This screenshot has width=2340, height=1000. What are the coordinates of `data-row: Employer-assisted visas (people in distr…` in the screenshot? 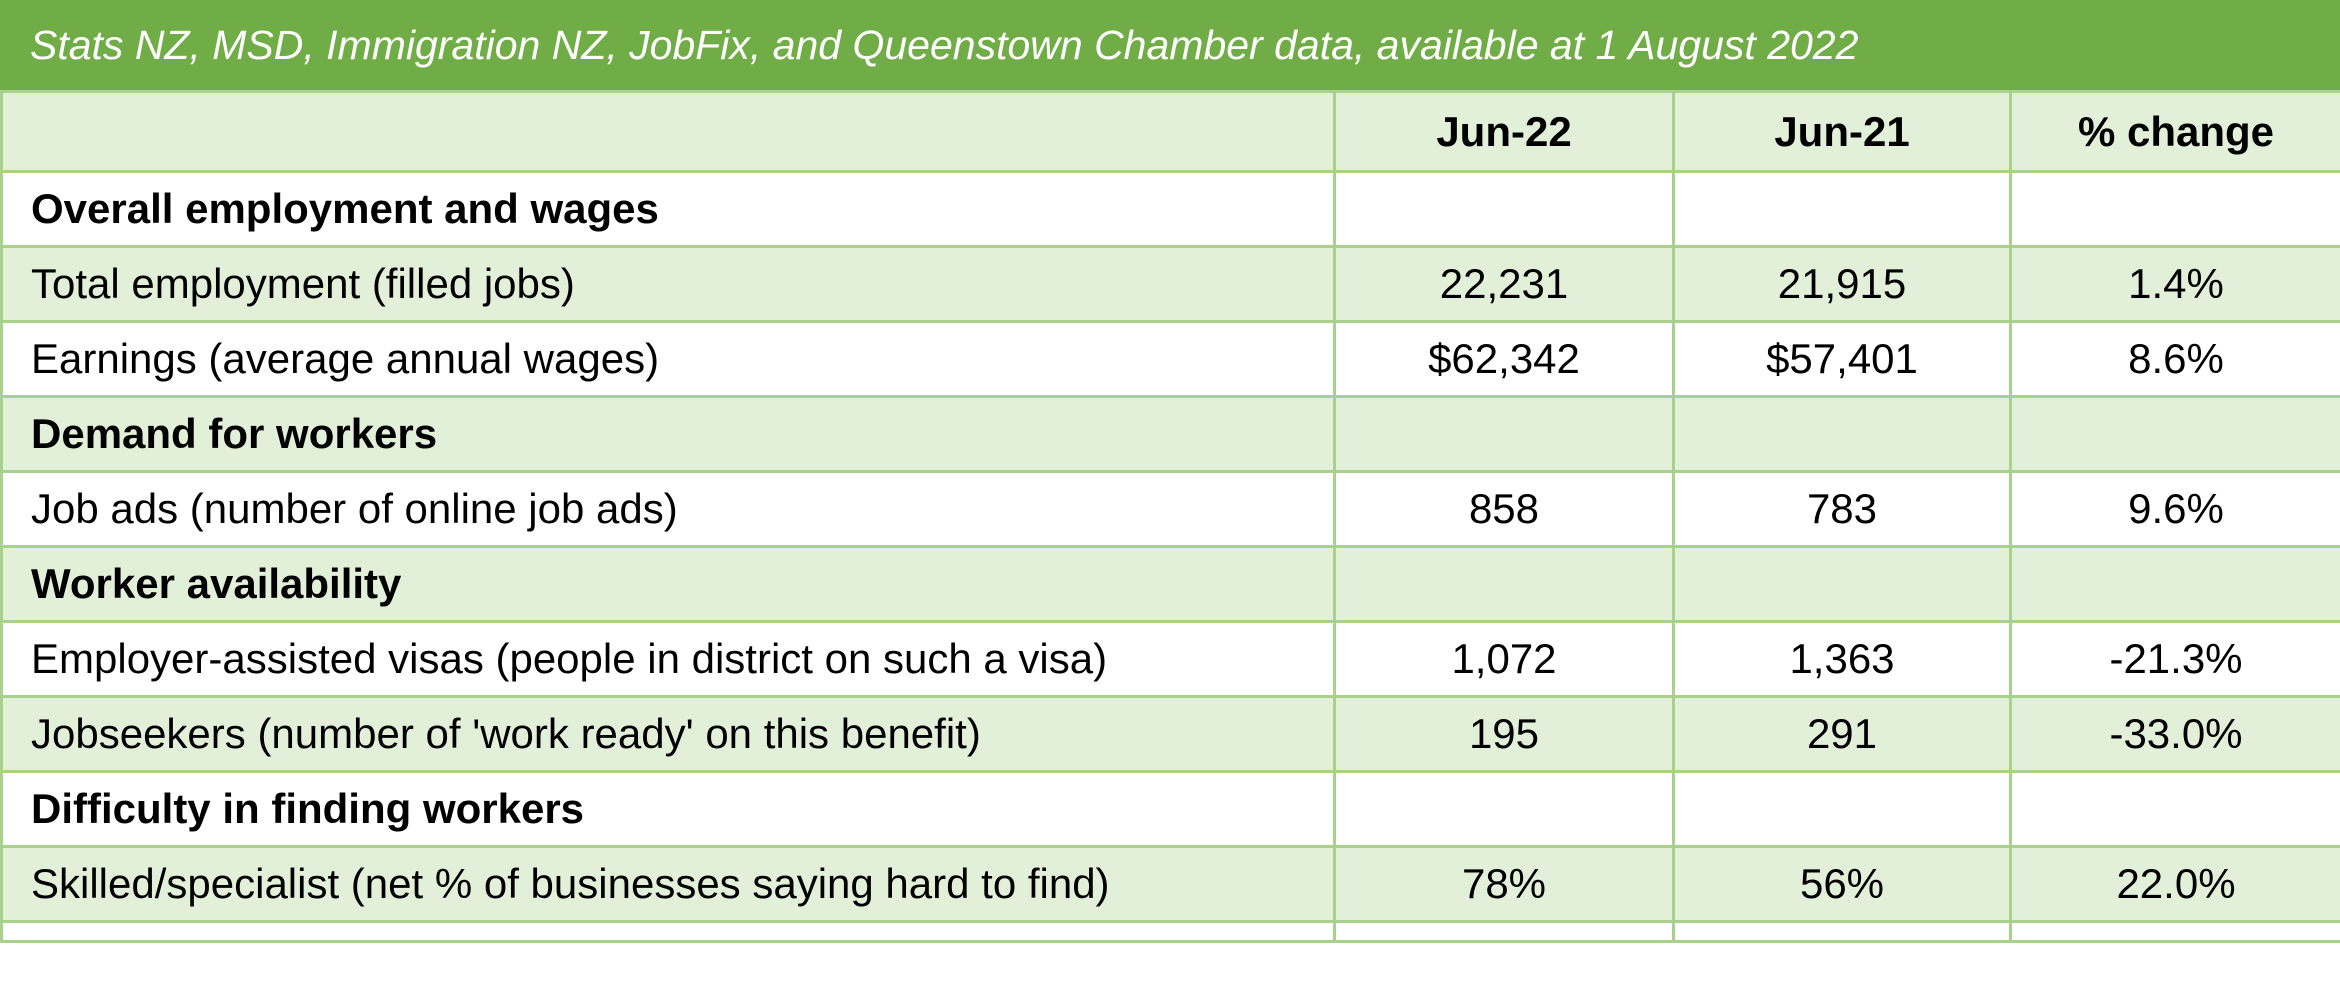 It's located at (1170, 659).